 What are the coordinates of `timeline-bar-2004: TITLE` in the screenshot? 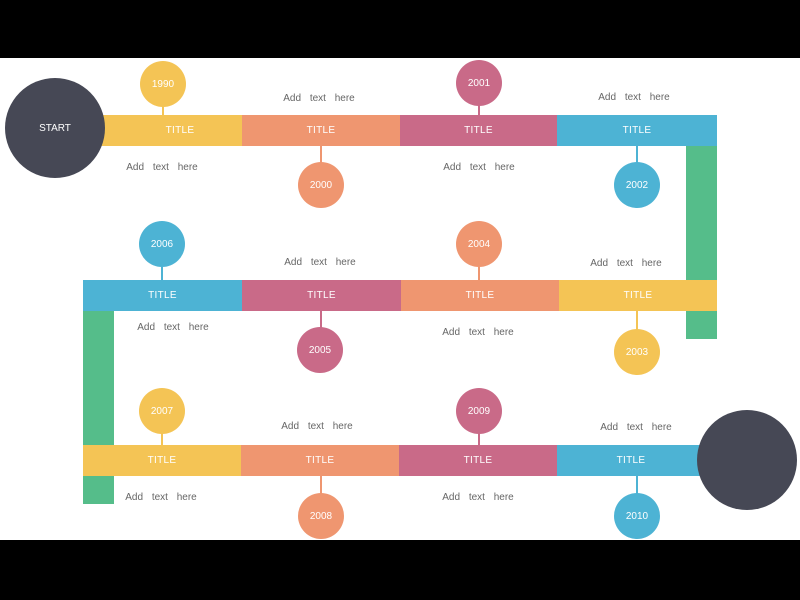 It's located at (480, 295).